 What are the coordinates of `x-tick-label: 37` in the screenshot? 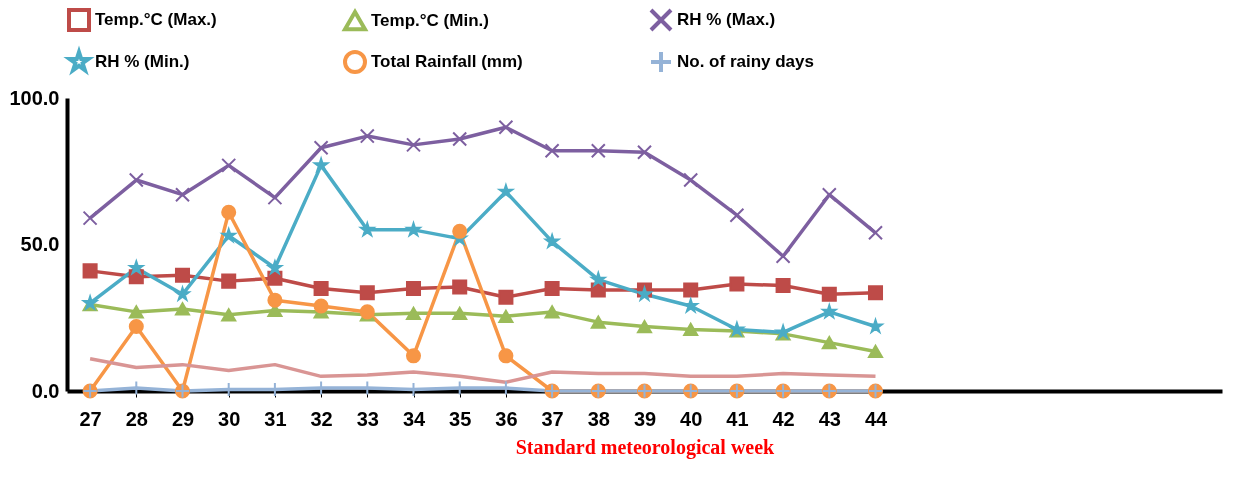 It's located at (552, 418).